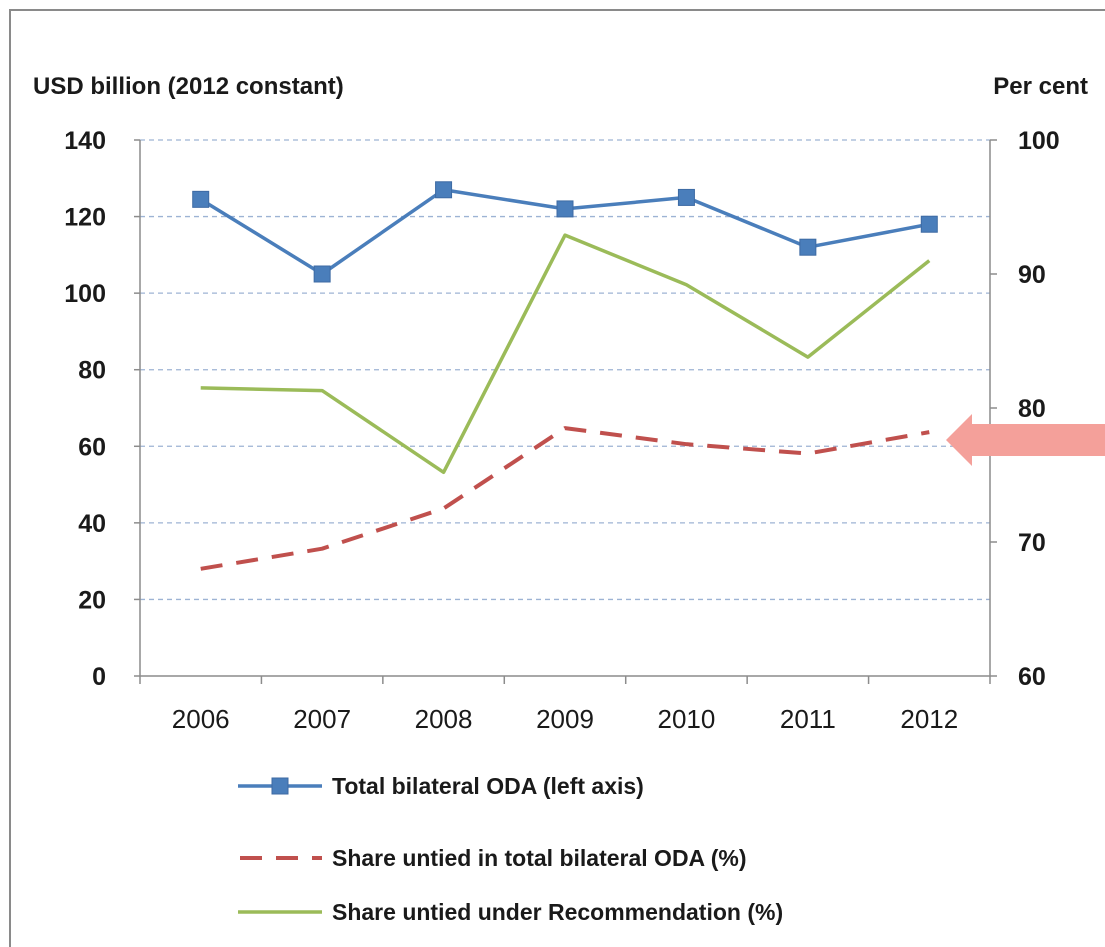 The width and height of the screenshot is (1105, 947). Describe the element at coordinates (322, 719) in the screenshot. I see `x-tick-label: 2007` at that location.